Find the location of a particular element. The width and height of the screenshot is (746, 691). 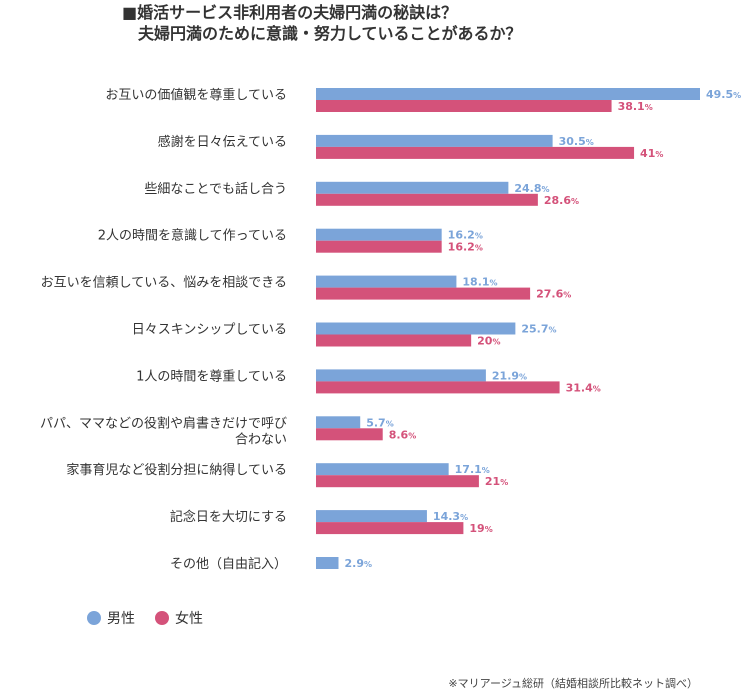

category-label: その他（自由記入） is located at coordinates (228, 564).